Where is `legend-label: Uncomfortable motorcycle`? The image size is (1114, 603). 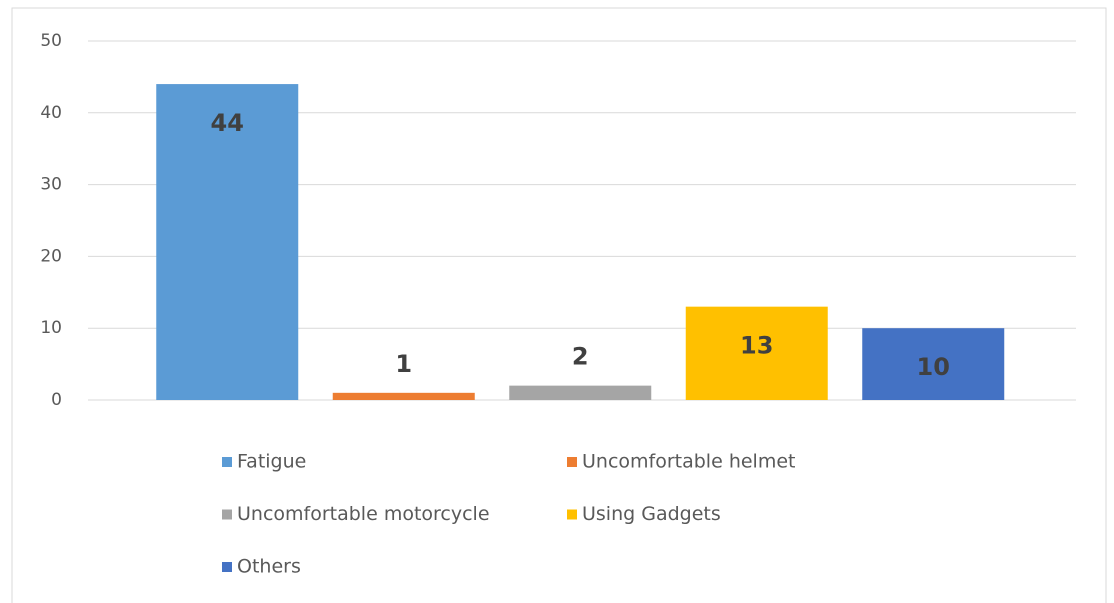
legend-label: Uncomfortable motorcycle is located at coordinates (363, 514).